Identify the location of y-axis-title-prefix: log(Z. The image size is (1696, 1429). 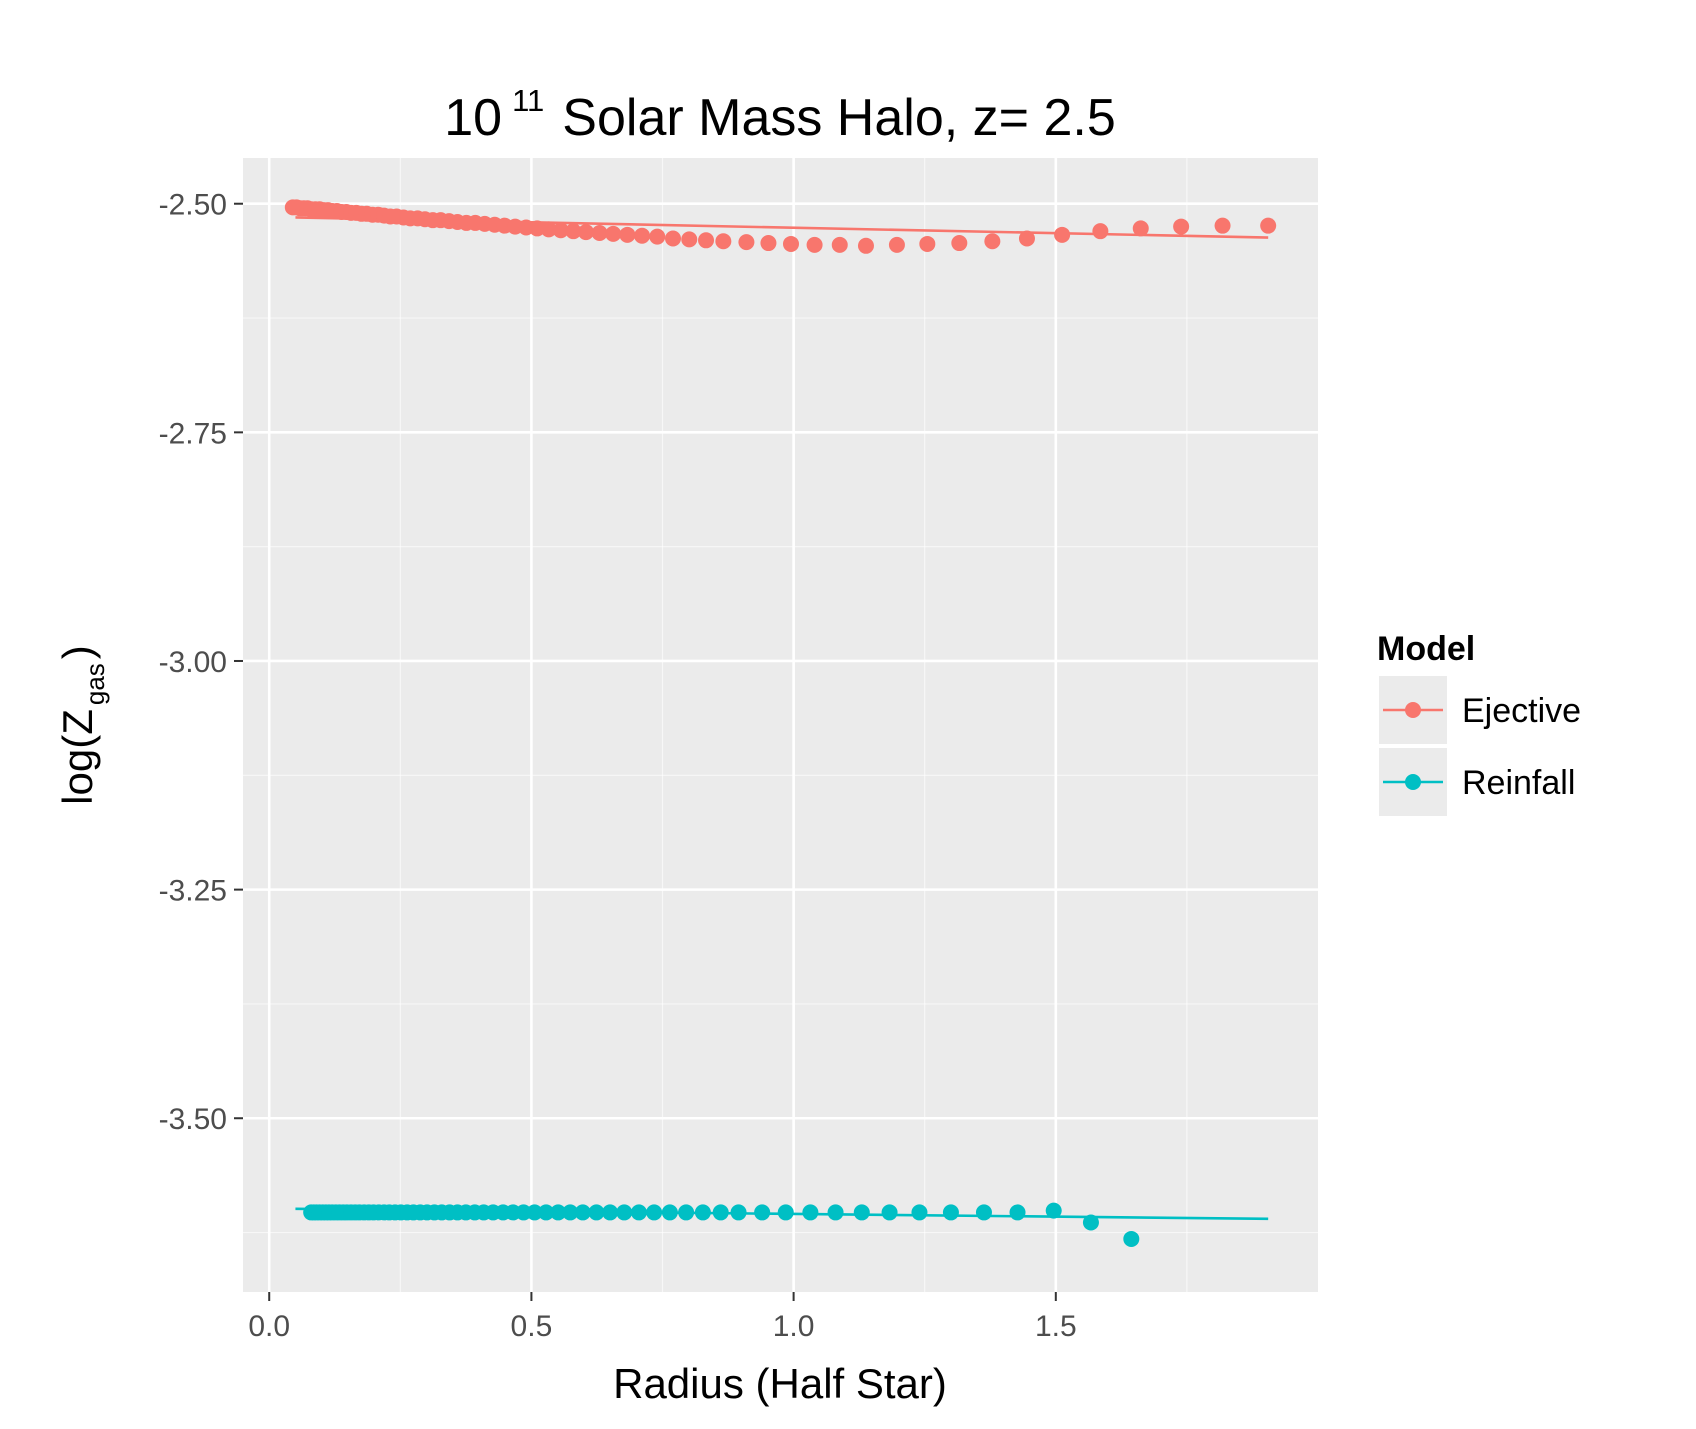
(77, 757).